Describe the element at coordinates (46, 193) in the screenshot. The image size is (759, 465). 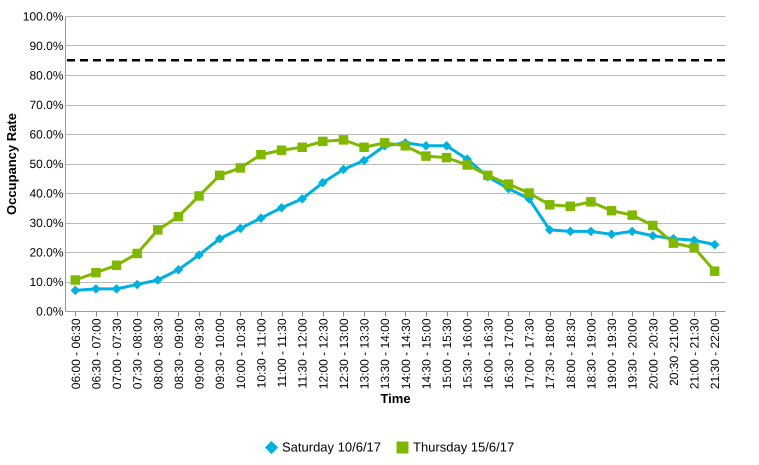
I see `y-tick-label: 40.0%` at that location.